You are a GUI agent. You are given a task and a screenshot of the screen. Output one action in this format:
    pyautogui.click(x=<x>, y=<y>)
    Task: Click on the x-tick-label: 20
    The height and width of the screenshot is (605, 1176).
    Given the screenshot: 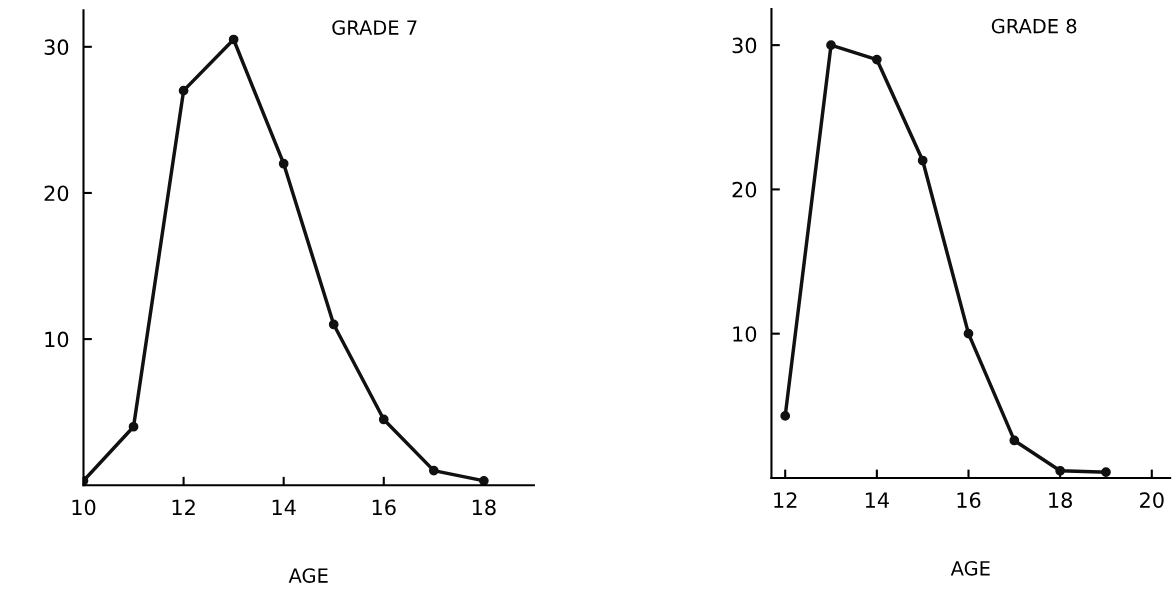 What is the action you would take?
    pyautogui.click(x=1152, y=500)
    